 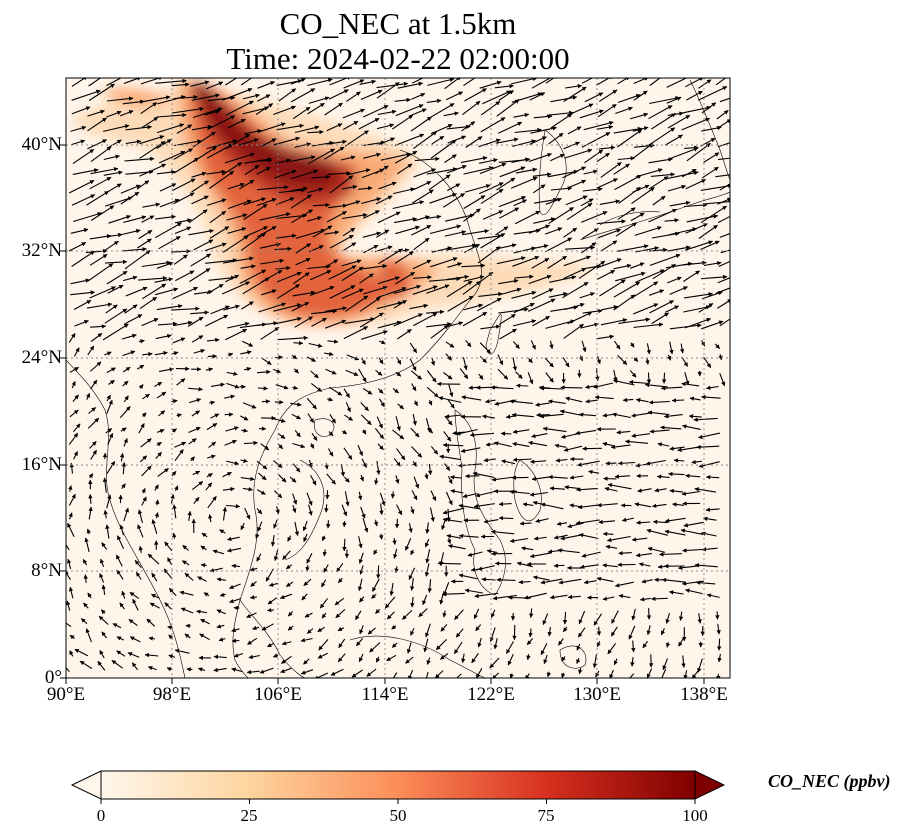 What do you see at coordinates (86, 785) in the screenshot?
I see `colorbar-extend-low` at bounding box center [86, 785].